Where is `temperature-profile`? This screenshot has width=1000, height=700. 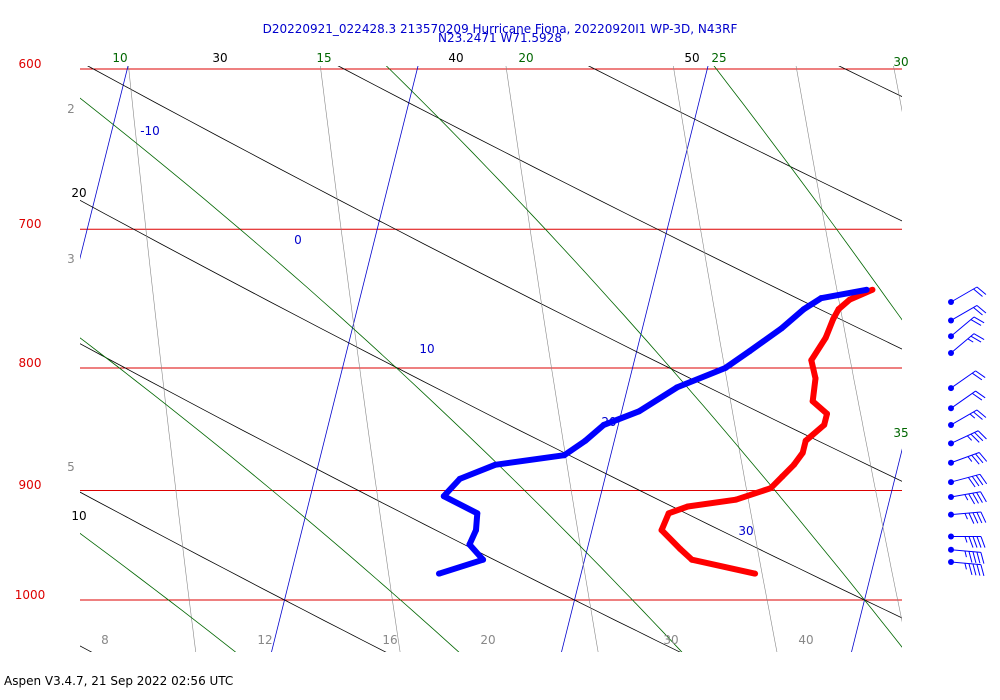
temperature-profile is located at coordinates (766, 432).